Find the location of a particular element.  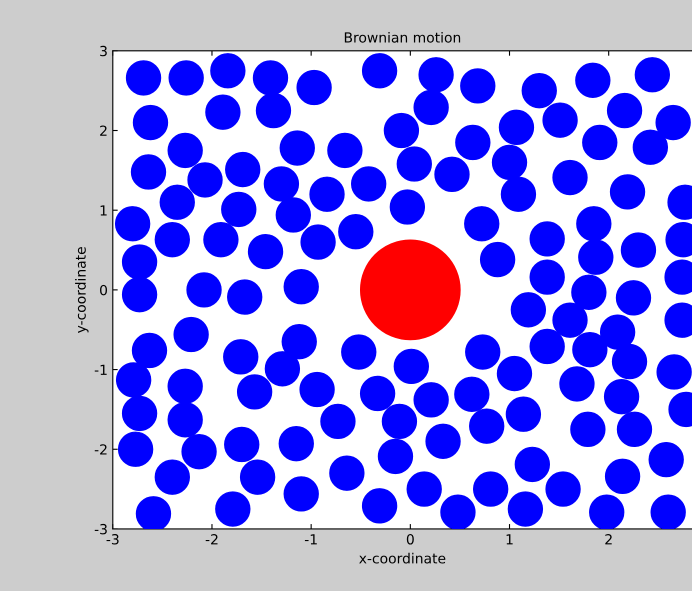

x-tick-label: 0 is located at coordinates (410, 539).